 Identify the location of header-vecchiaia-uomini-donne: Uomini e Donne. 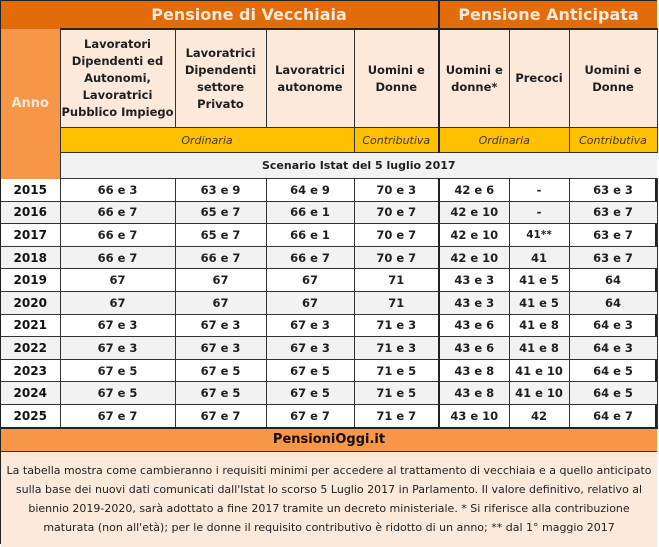
(397, 78).